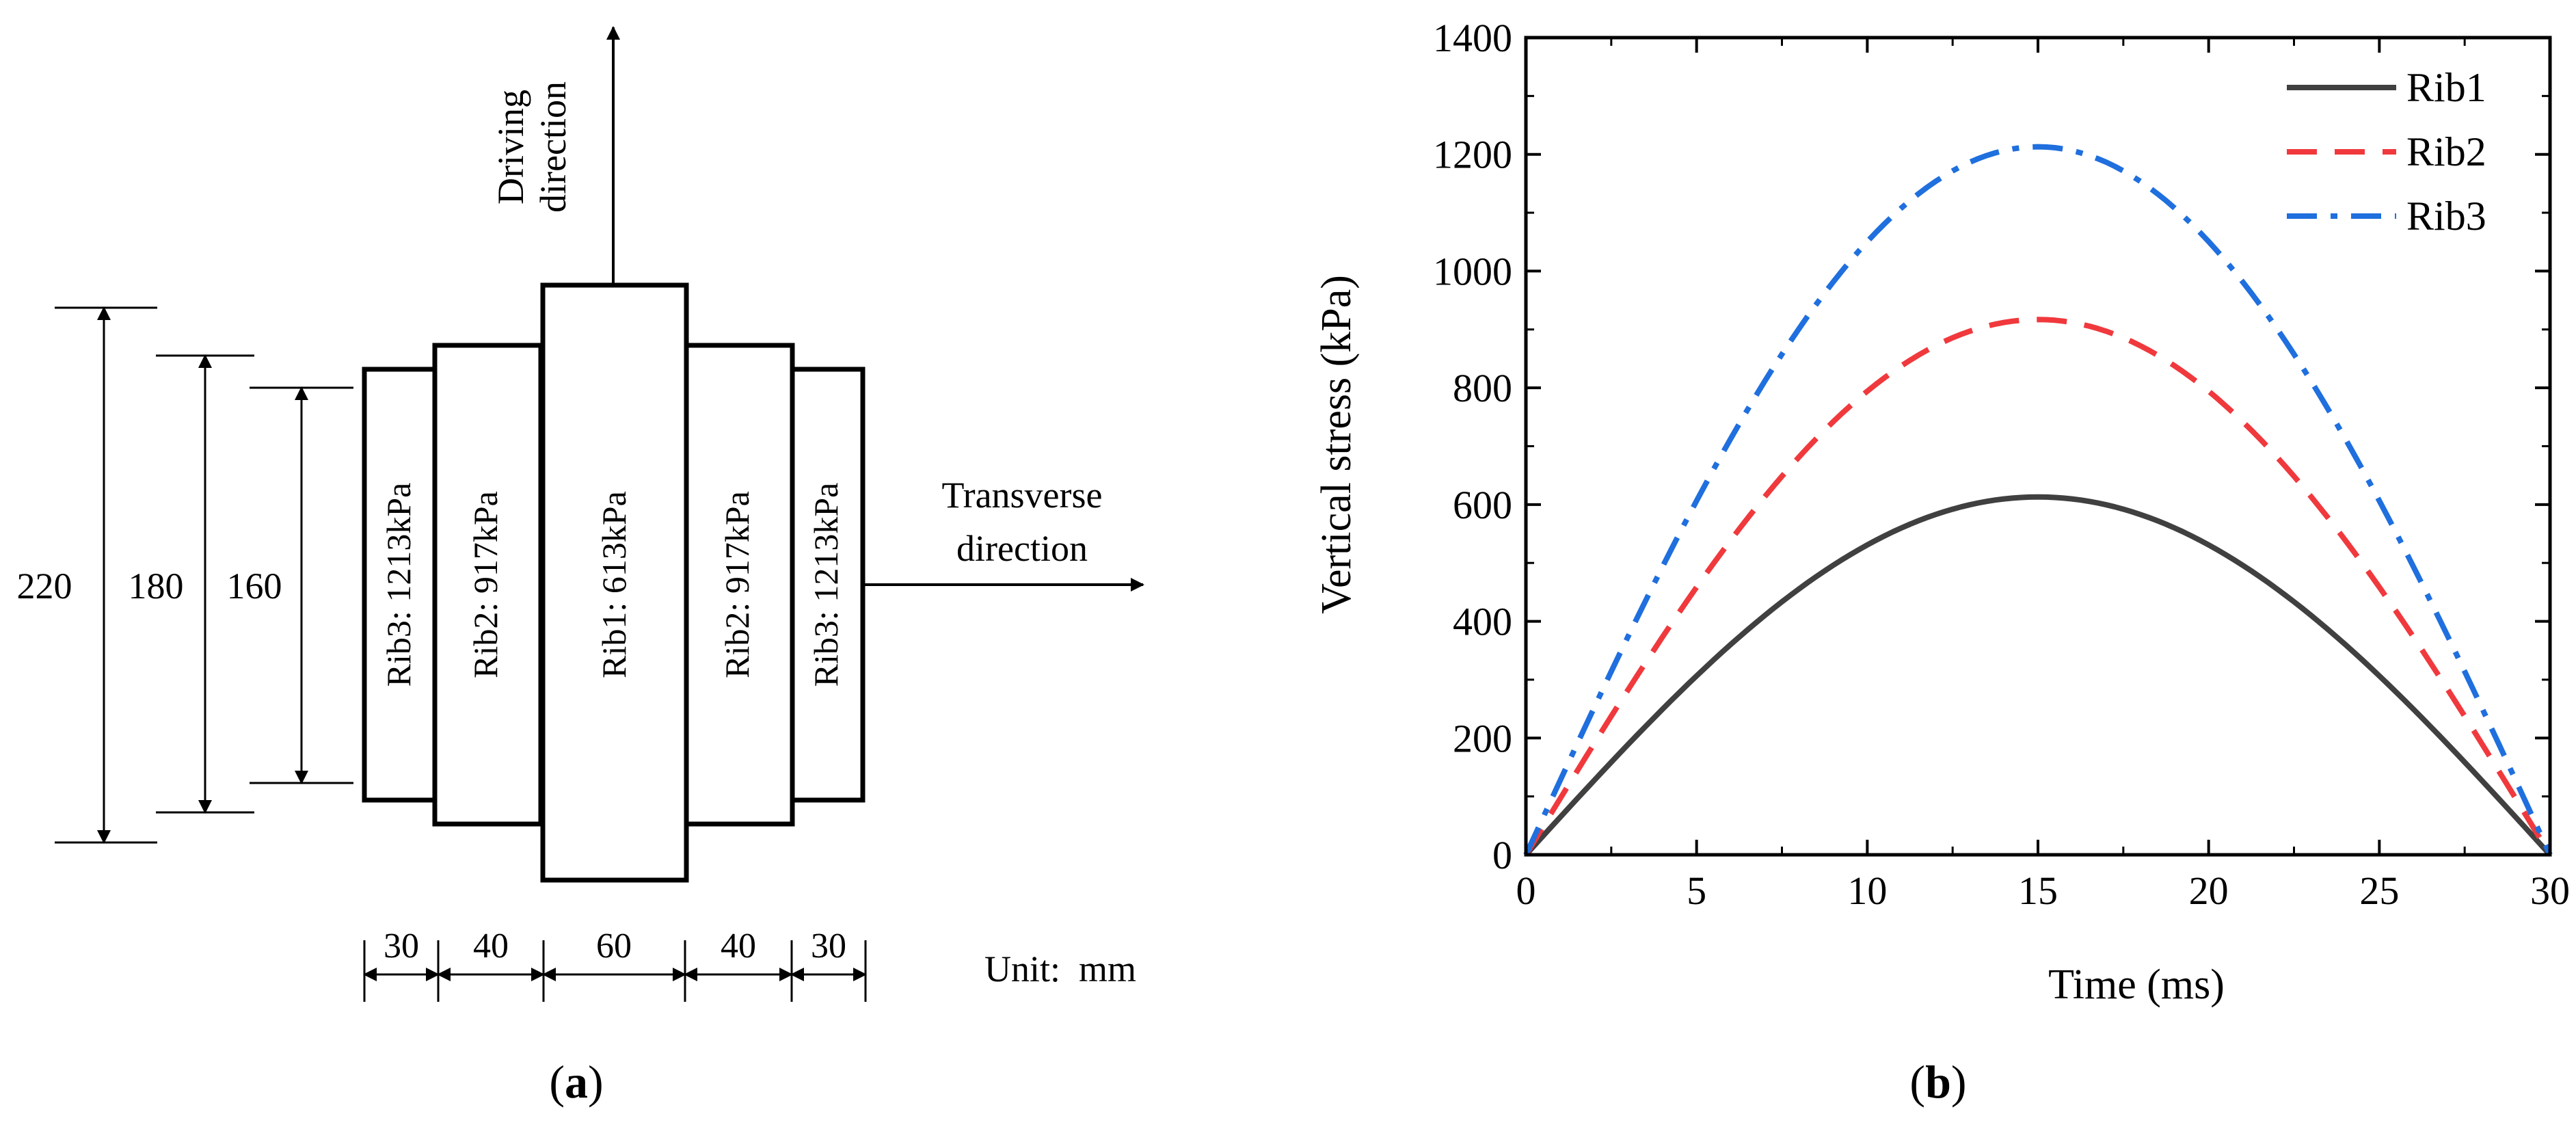 The width and height of the screenshot is (2576, 1129). What do you see at coordinates (254, 586) in the screenshot?
I see `dim-160-label: 160` at bounding box center [254, 586].